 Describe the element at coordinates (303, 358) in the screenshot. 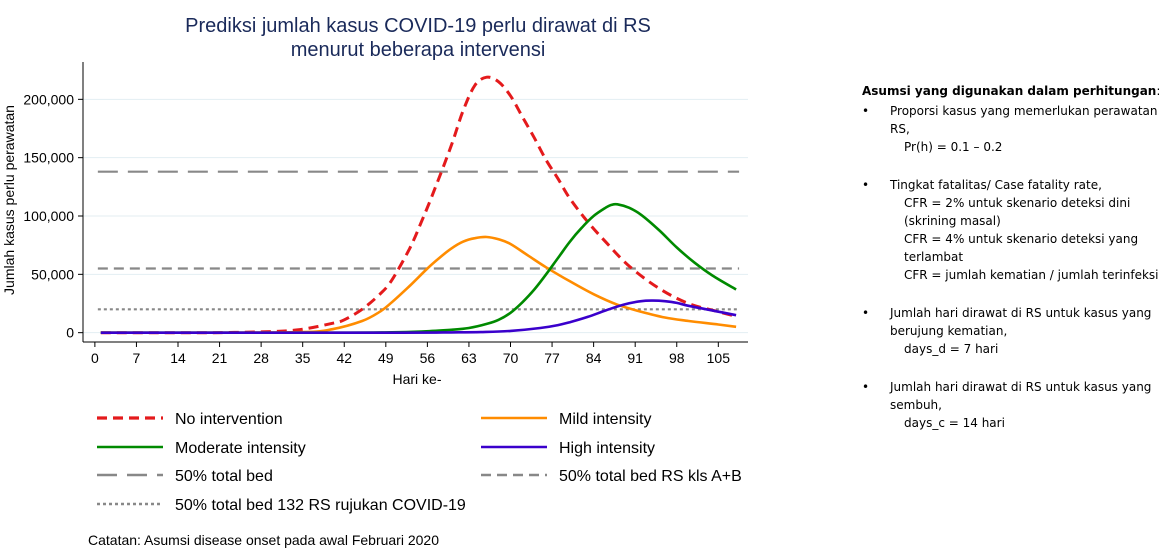

I see `x-tick-label-5: 35` at that location.